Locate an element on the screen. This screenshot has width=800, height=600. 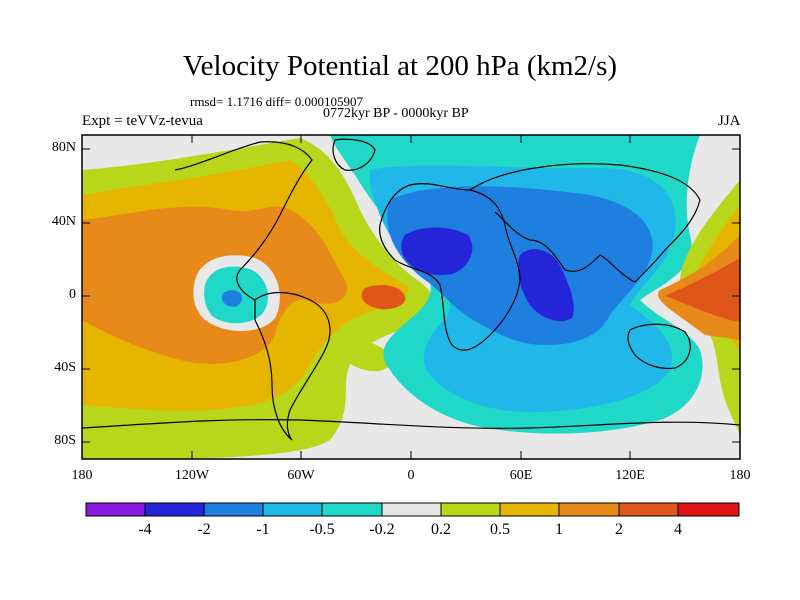
europe-africa-coast is located at coordinates (450, 267).